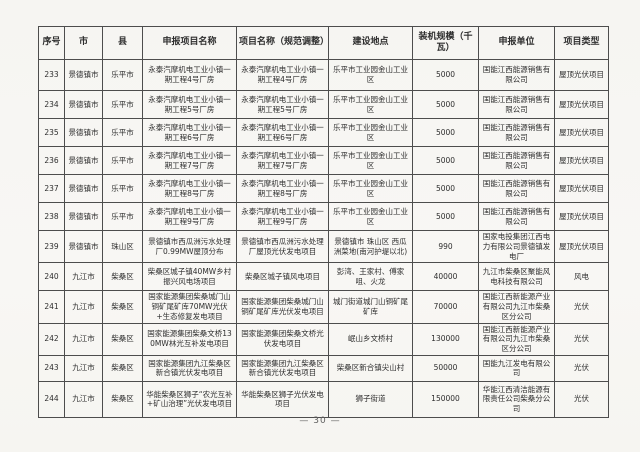  I want to click on cell-declared-name: 永泰汽摩机电工业小镇一期工程8号厂房, so click(189, 188).